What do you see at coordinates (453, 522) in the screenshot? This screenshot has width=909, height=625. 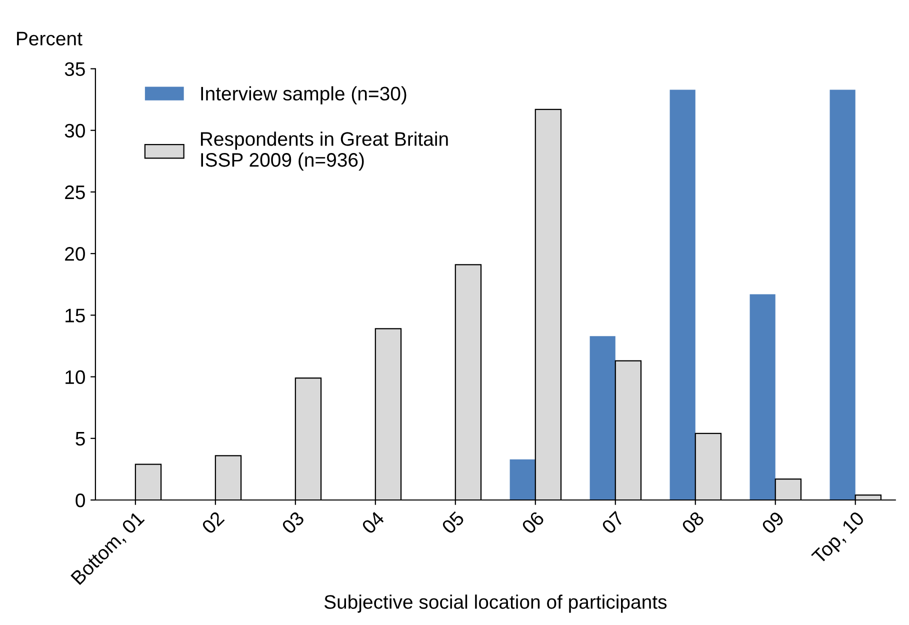 I see `x-tick-label: 05` at bounding box center [453, 522].